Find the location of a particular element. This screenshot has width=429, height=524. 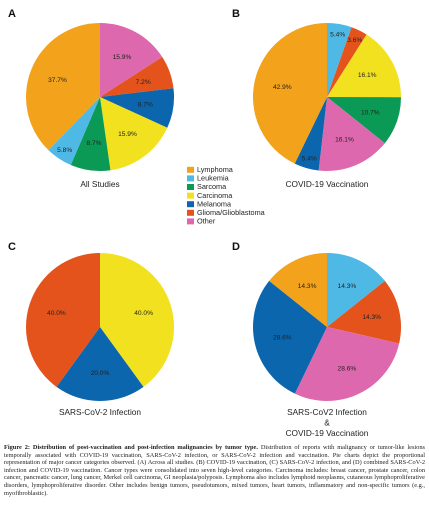

legend-label: Other is located at coordinates (206, 221).